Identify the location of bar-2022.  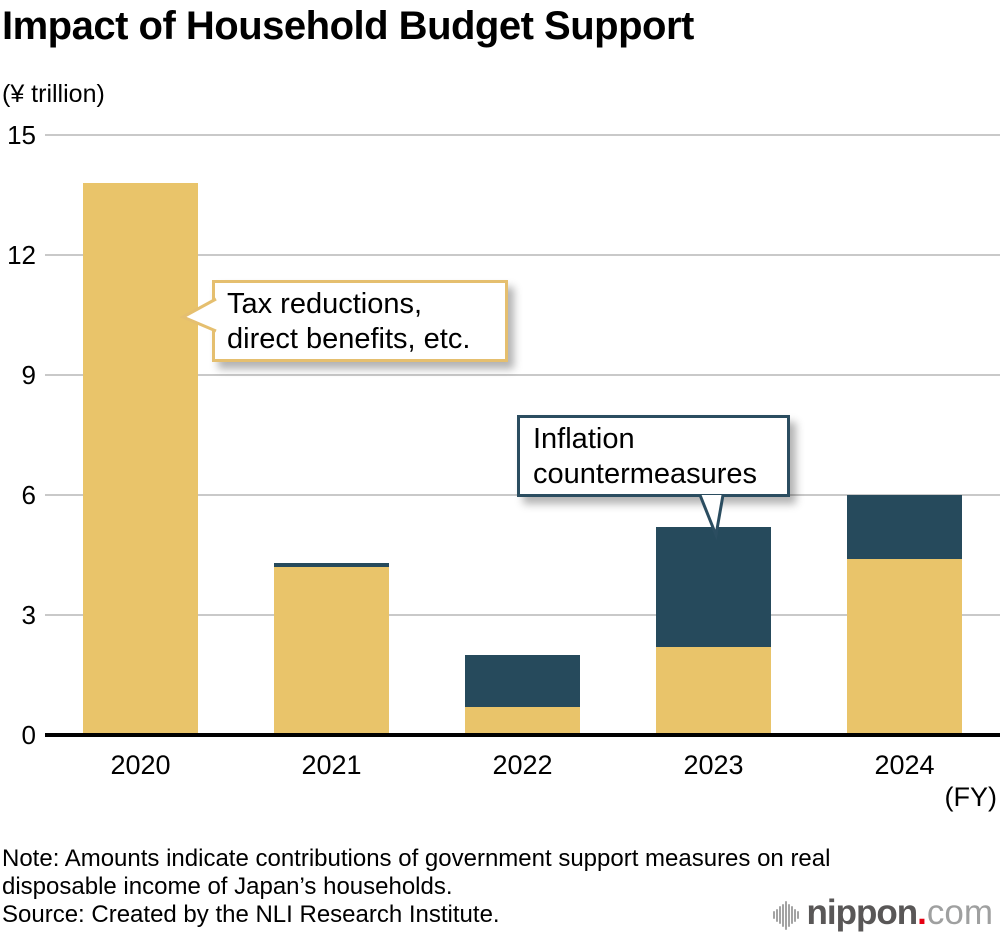
(522, 695).